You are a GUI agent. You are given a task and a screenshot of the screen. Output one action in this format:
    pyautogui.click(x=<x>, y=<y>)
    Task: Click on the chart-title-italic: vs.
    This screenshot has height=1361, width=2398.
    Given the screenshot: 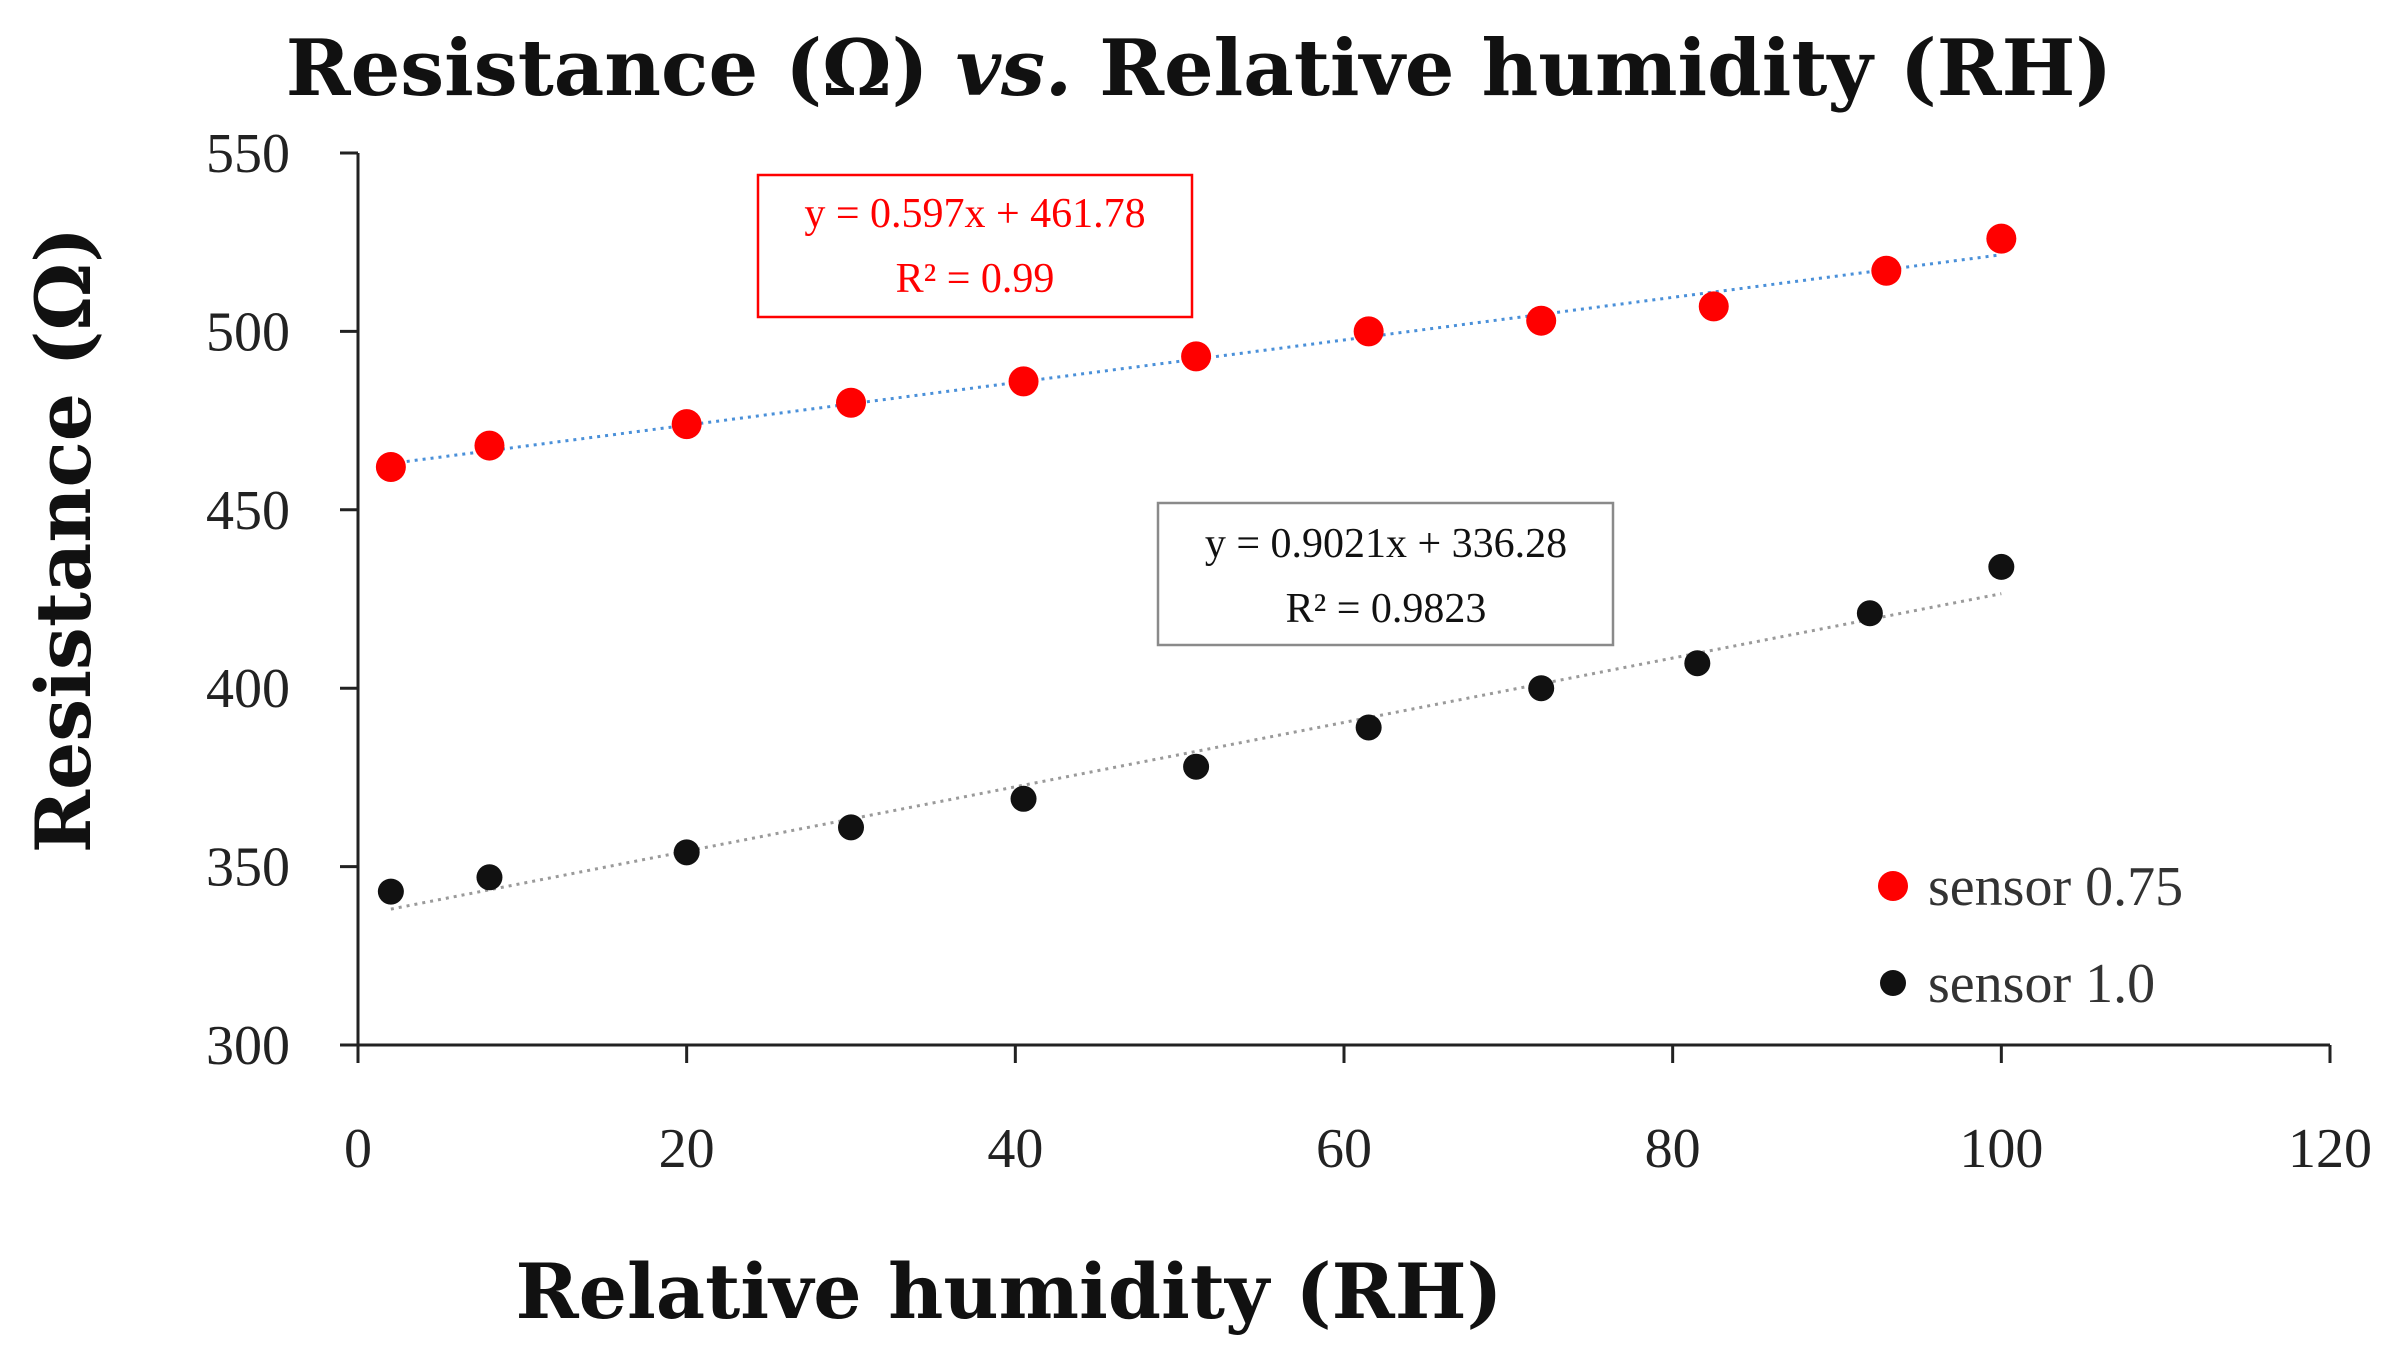 What is the action you would take?
    pyautogui.click(x=1014, y=68)
    